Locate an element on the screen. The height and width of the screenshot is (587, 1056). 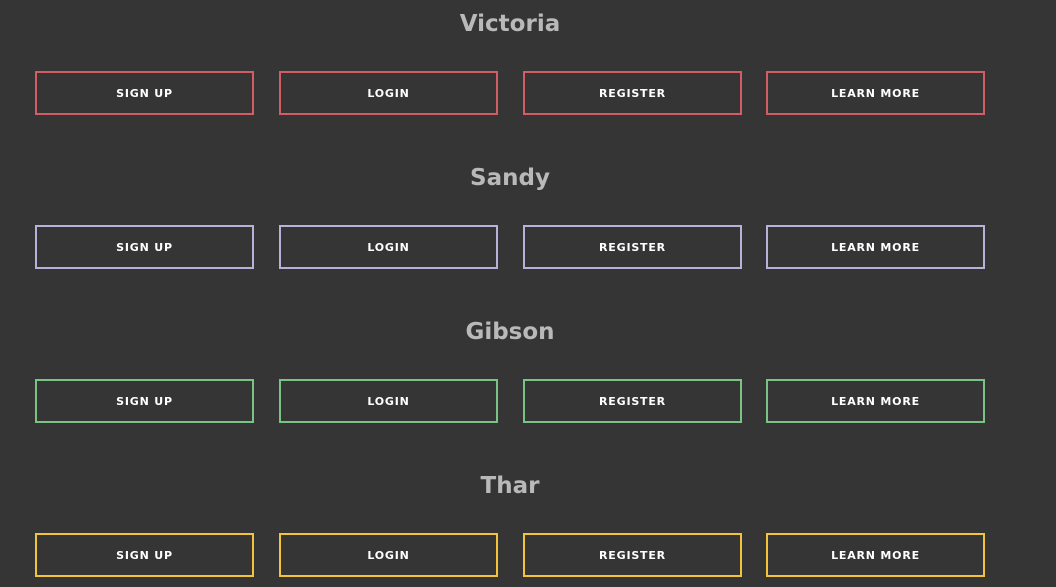
section-title: Victoria is located at coordinates (510, 24).